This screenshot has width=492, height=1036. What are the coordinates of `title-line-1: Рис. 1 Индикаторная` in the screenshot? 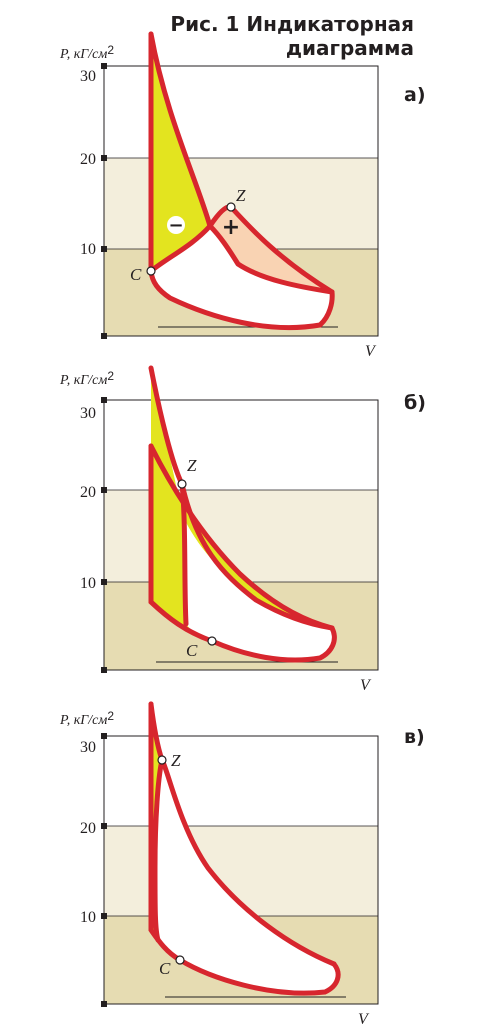 It's located at (292, 24).